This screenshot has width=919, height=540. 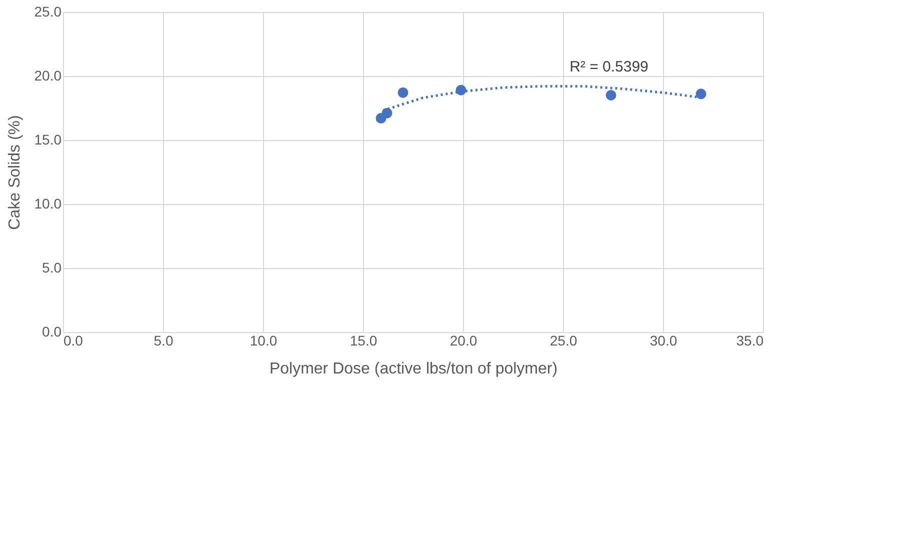 What do you see at coordinates (264, 340) in the screenshot?
I see `x-tick-label: 10.0` at bounding box center [264, 340].